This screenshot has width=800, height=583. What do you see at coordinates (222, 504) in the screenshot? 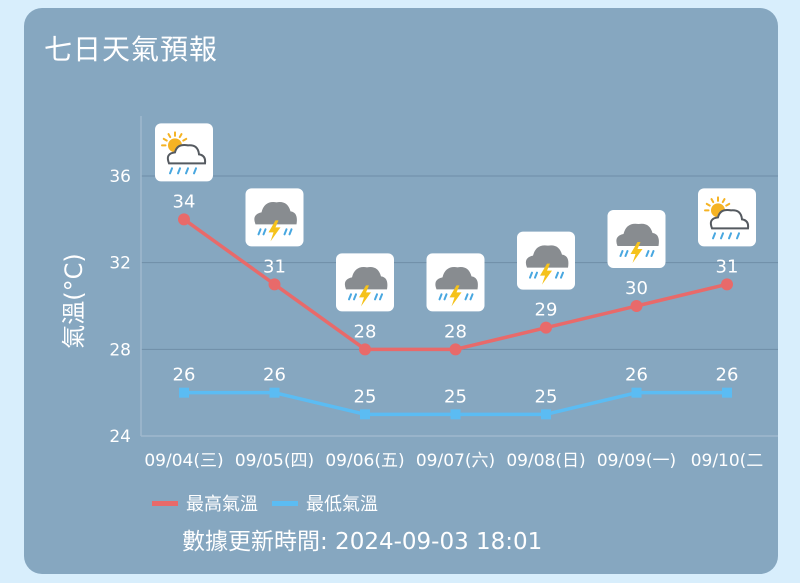
I see `legend-label-high: 最高氣溫` at bounding box center [222, 504].